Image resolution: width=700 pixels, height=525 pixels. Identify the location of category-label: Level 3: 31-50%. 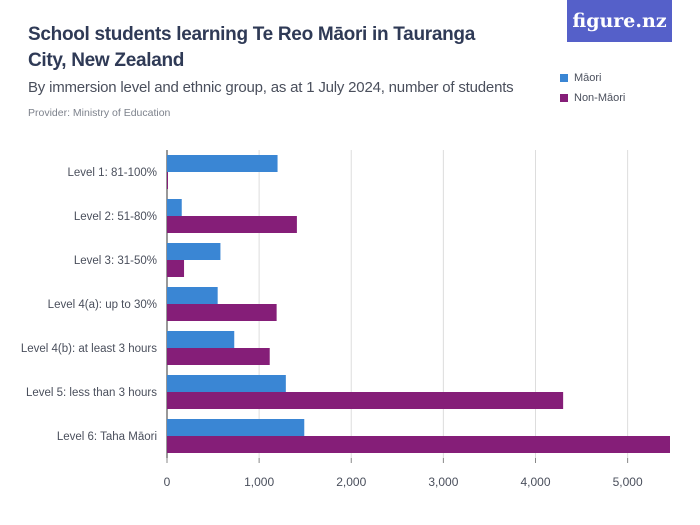
(115, 261).